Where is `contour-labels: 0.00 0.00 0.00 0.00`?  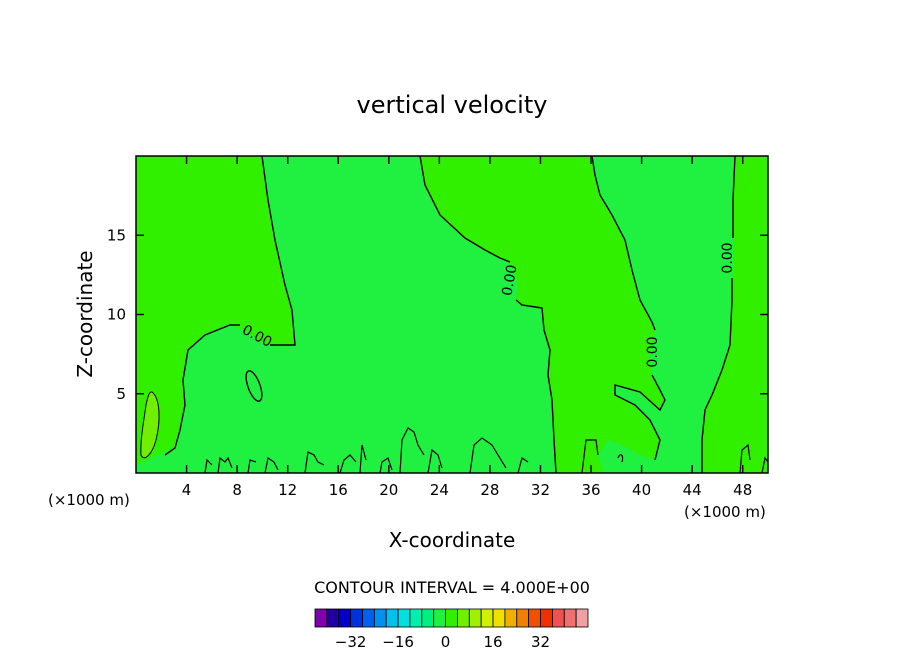
contour-labels: 0.00 0.00 0.00 0.00 is located at coordinates (487, 304).